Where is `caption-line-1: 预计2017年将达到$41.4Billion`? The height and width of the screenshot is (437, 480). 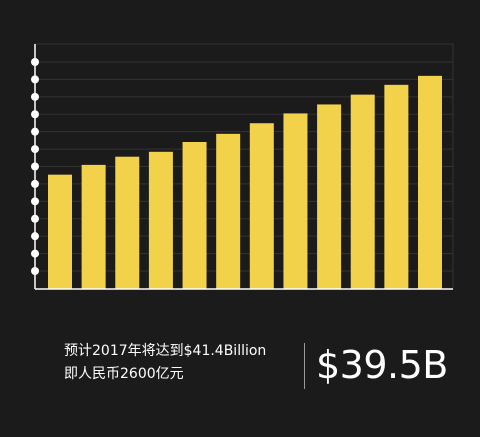 caption-line-1: 预计2017年将达到$41.4Billion is located at coordinates (165, 351).